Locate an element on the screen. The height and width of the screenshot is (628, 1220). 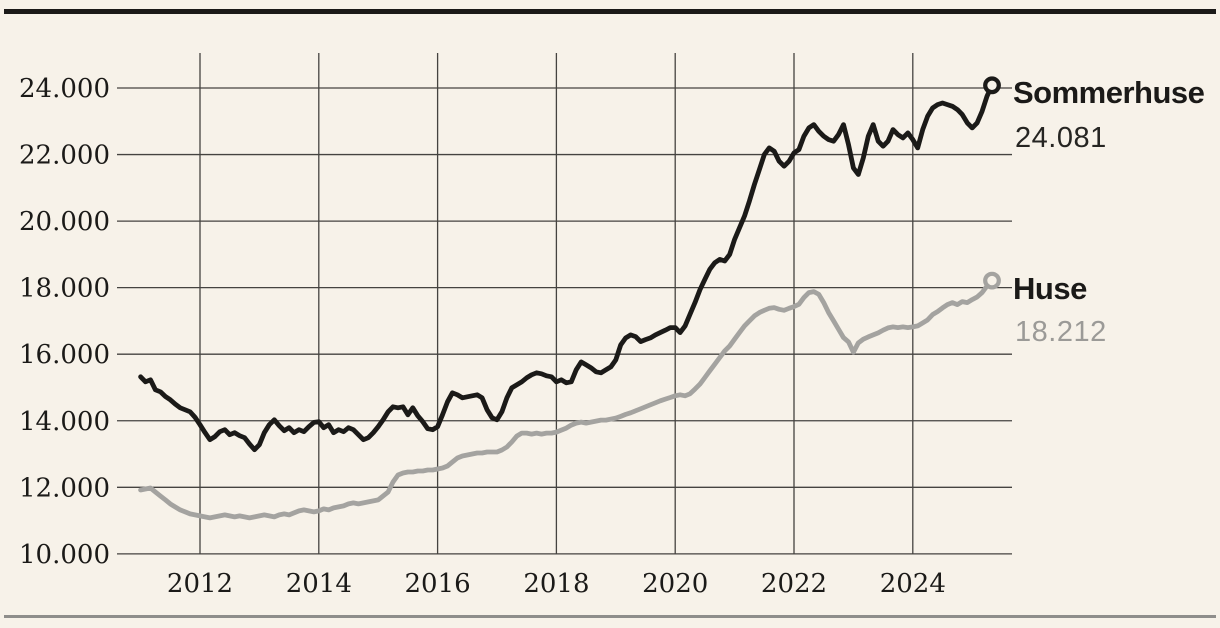
series-value-sommerhuse: 24.081 is located at coordinates (1061, 138).